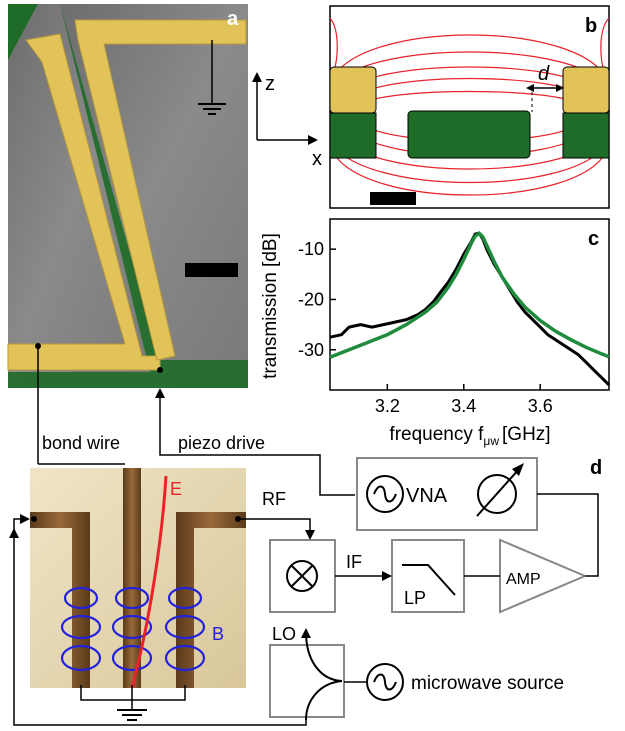  What do you see at coordinates (211, 270) in the screenshot?
I see `scale-bar-a` at bounding box center [211, 270].